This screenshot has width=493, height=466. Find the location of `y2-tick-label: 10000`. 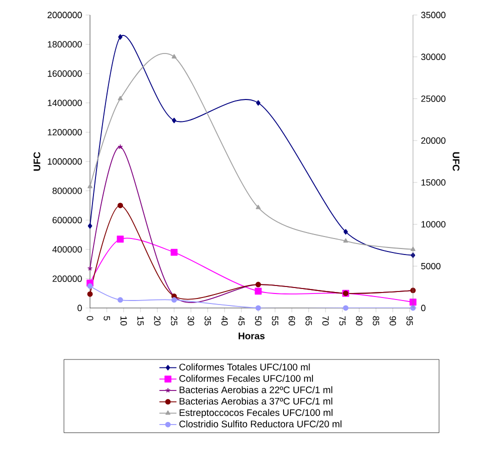

y2-tick-label: 10000 is located at coordinates (433, 224).